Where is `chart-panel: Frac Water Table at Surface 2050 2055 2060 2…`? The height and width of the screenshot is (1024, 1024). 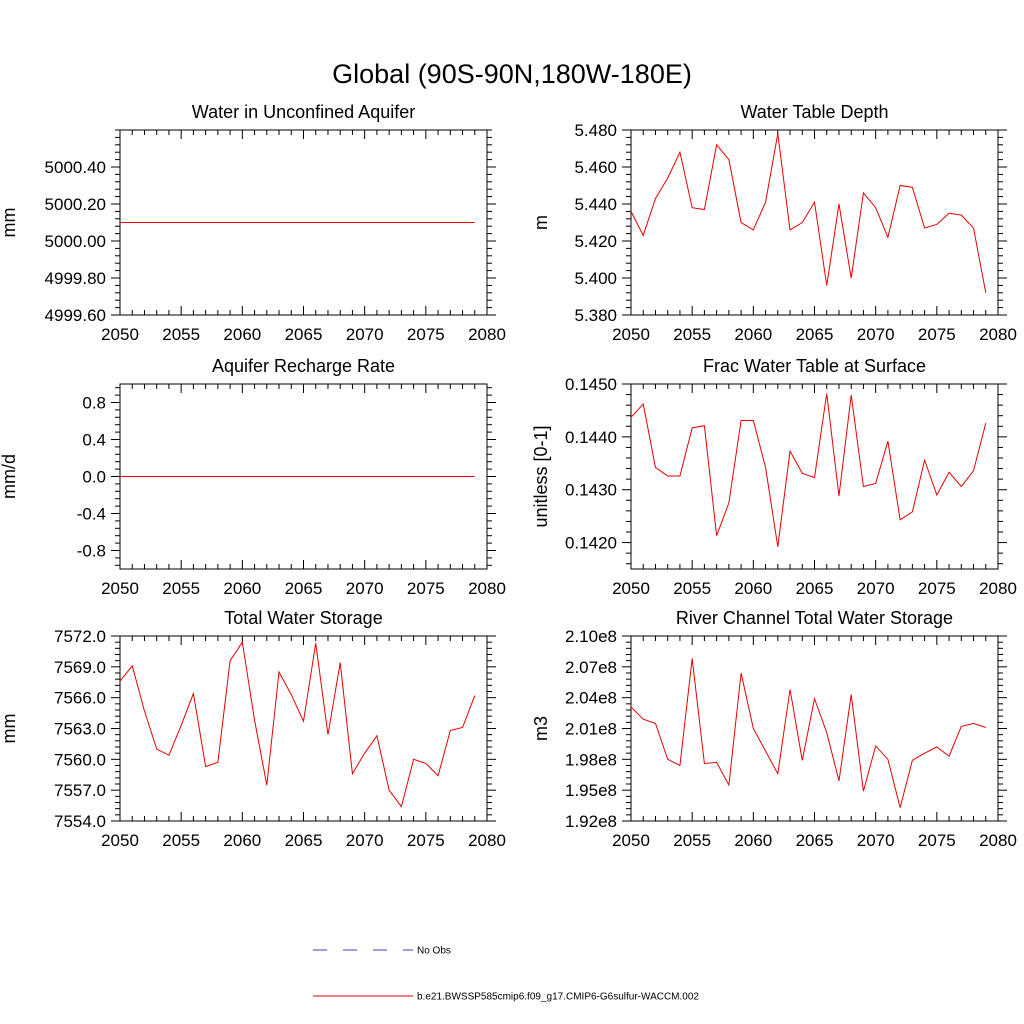 chart-panel: Frac Water Table at Surface 2050 2055 2060 2… is located at coordinates (774, 477).